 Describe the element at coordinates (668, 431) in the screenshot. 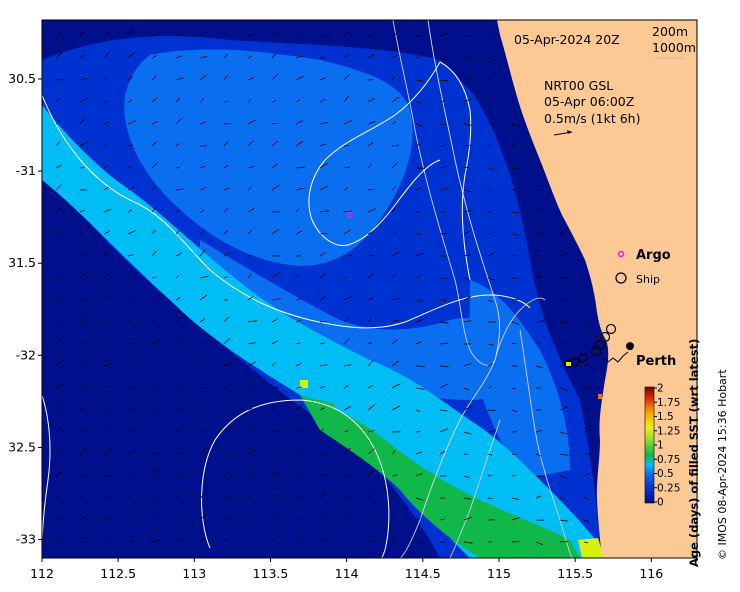

I see `colorbar-tick-label: 1.25` at that location.